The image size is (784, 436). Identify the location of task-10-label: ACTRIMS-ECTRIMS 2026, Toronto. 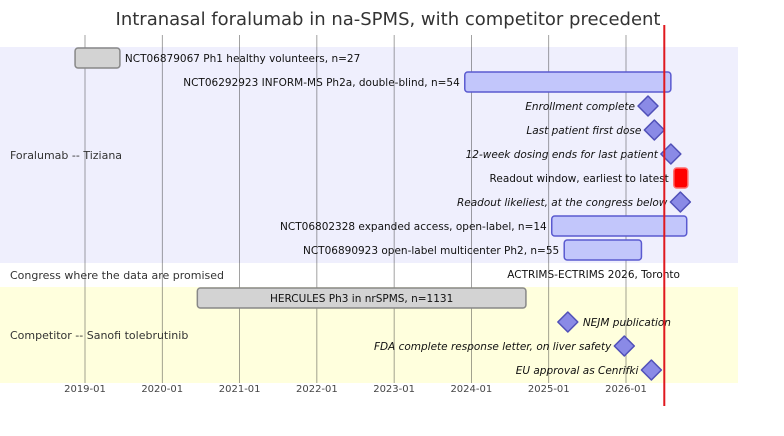
(593, 275).